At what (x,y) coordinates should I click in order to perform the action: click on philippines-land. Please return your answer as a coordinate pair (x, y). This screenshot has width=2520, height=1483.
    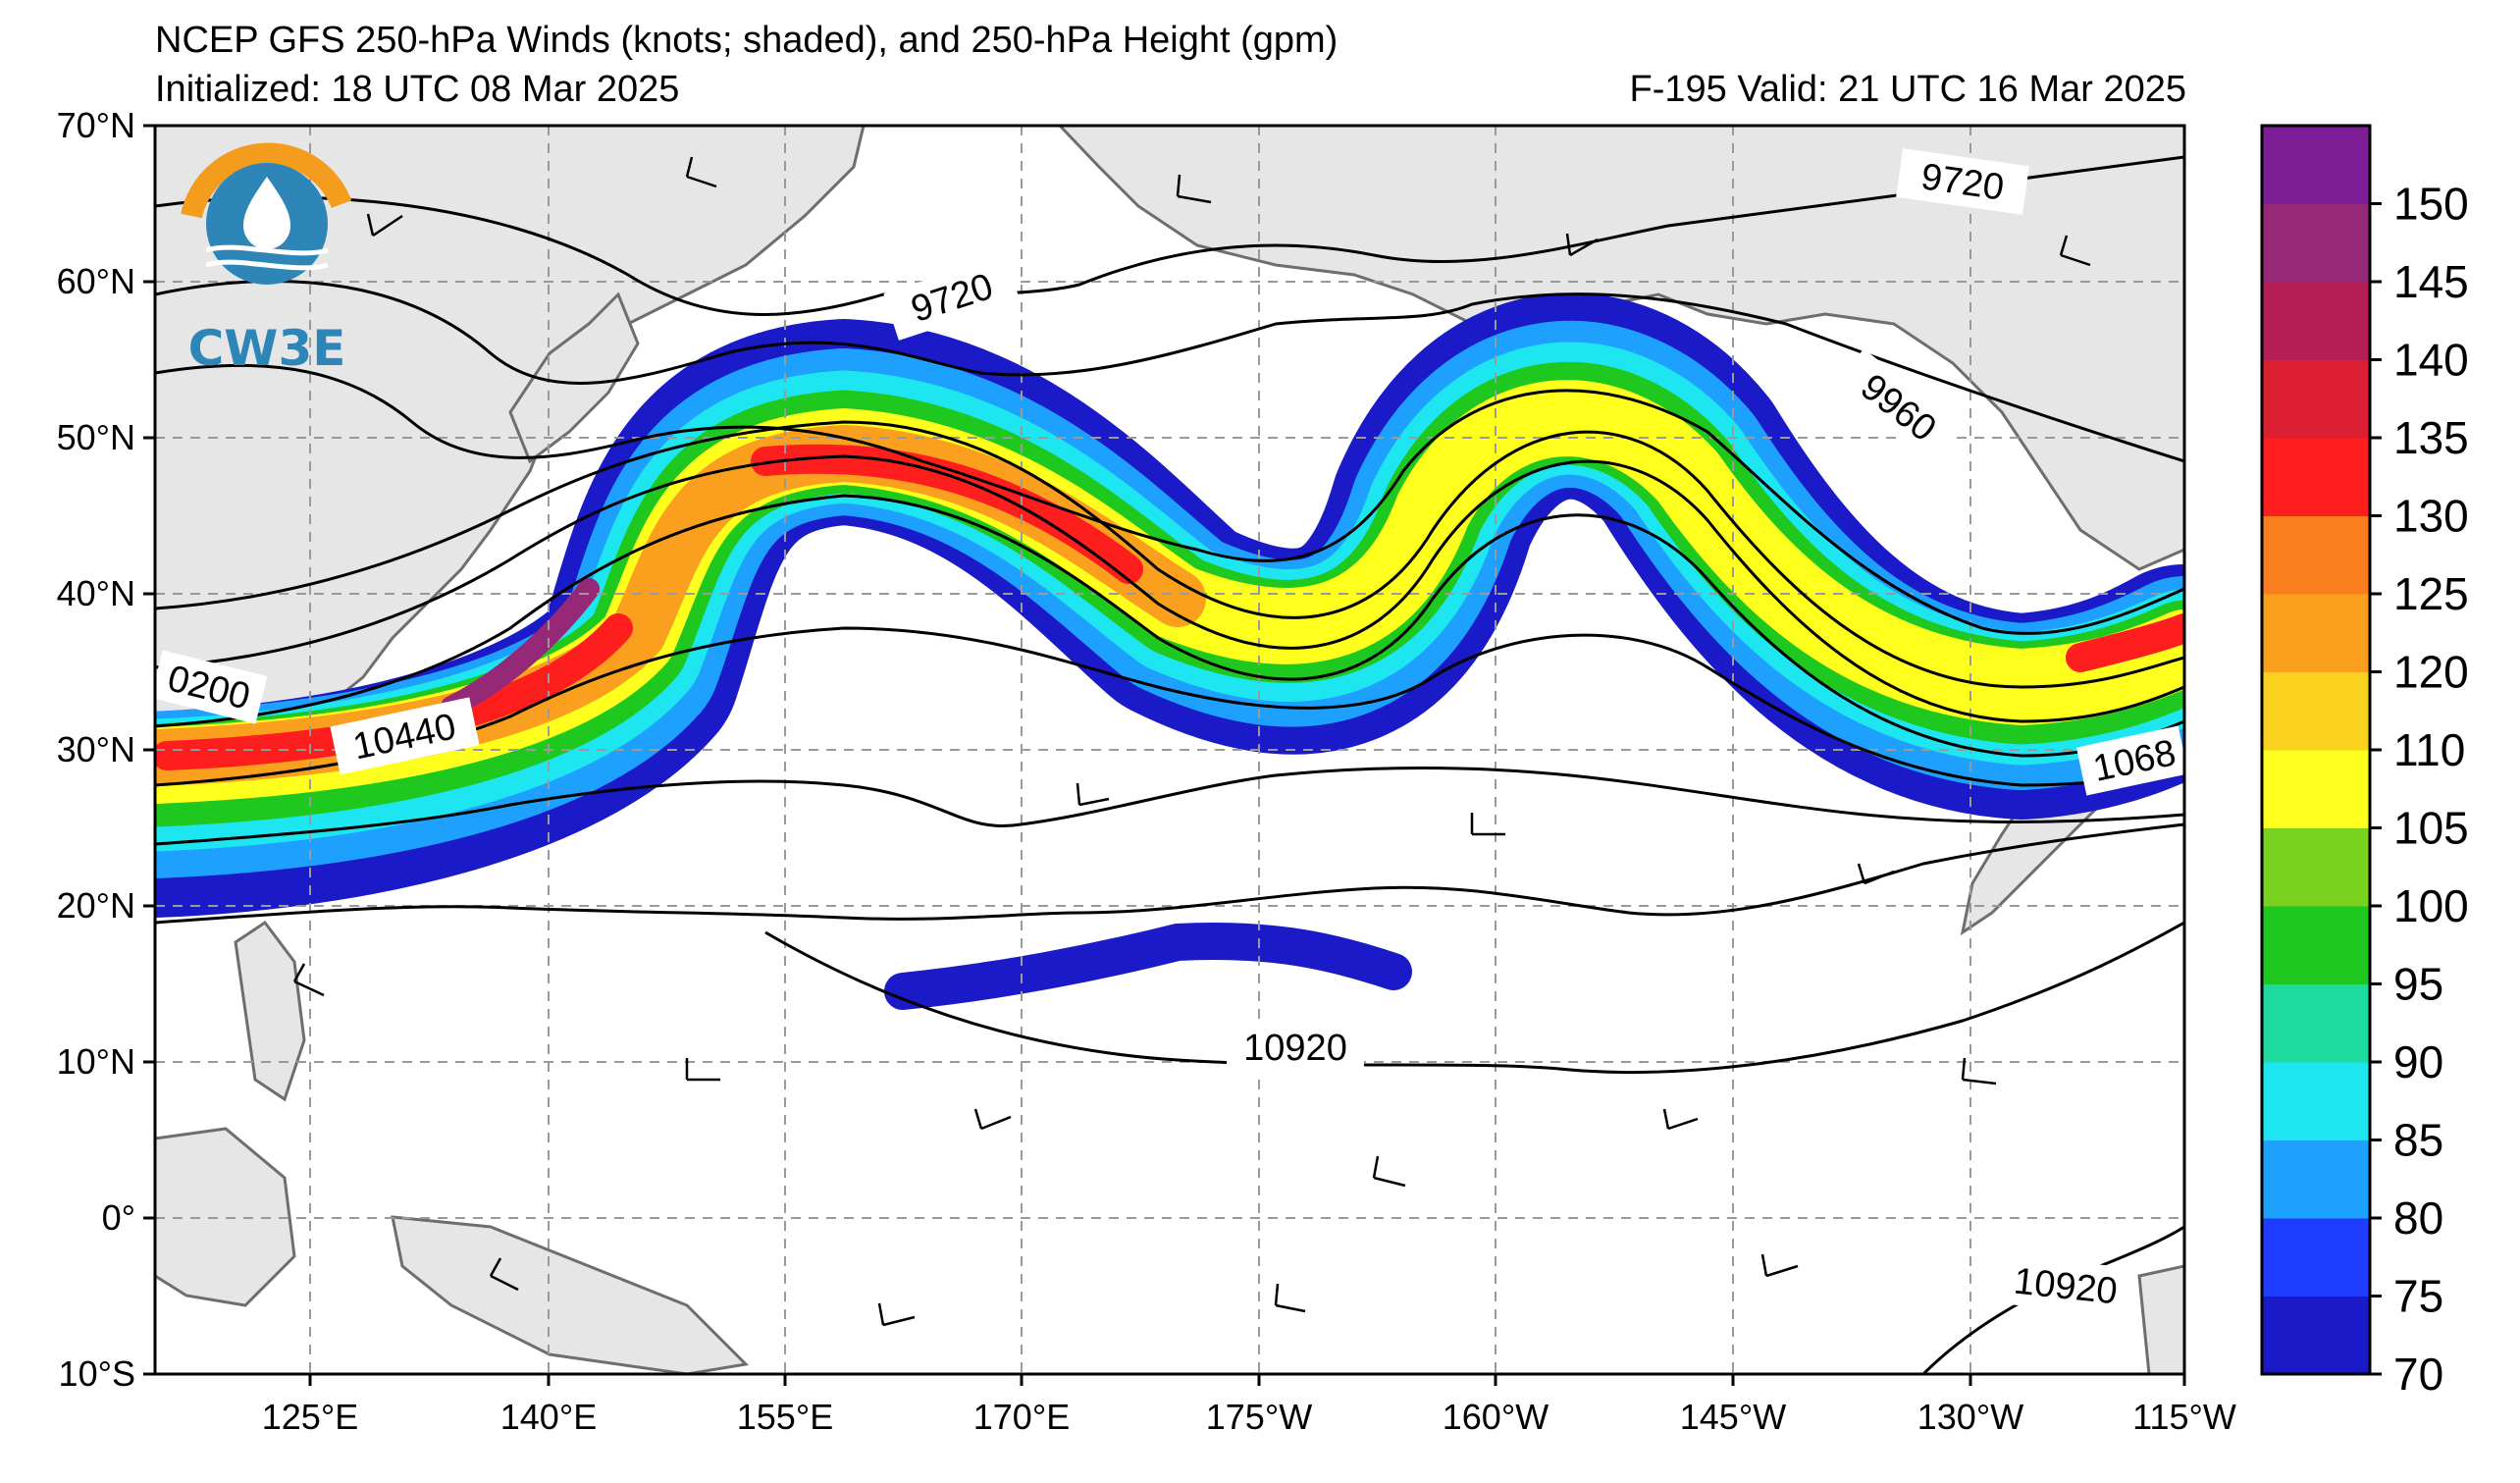
    Looking at the image, I should click on (270, 1011).